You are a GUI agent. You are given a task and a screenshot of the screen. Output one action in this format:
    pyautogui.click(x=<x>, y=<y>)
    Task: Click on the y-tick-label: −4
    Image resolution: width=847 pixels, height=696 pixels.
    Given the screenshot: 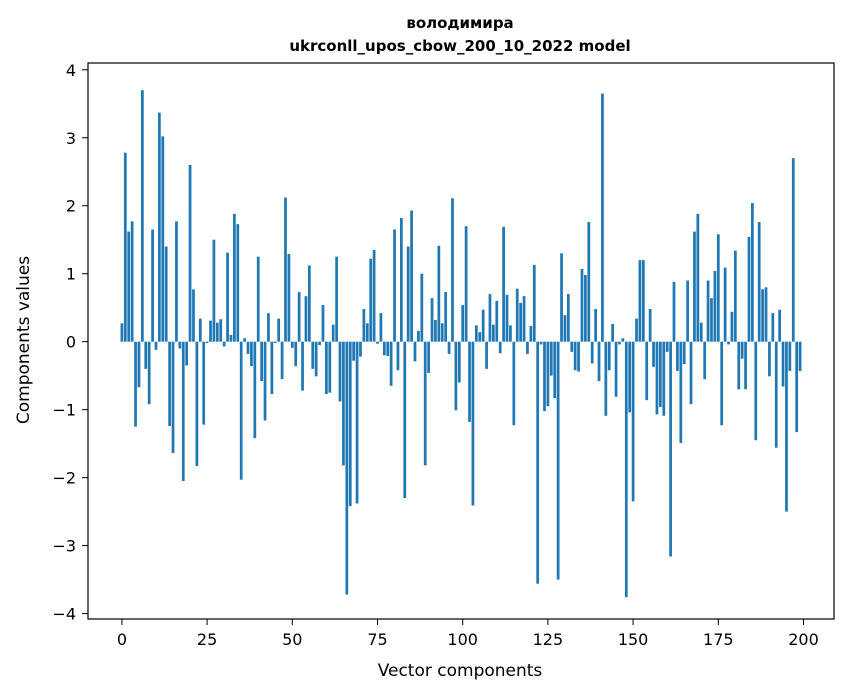 What is the action you would take?
    pyautogui.click(x=64, y=614)
    